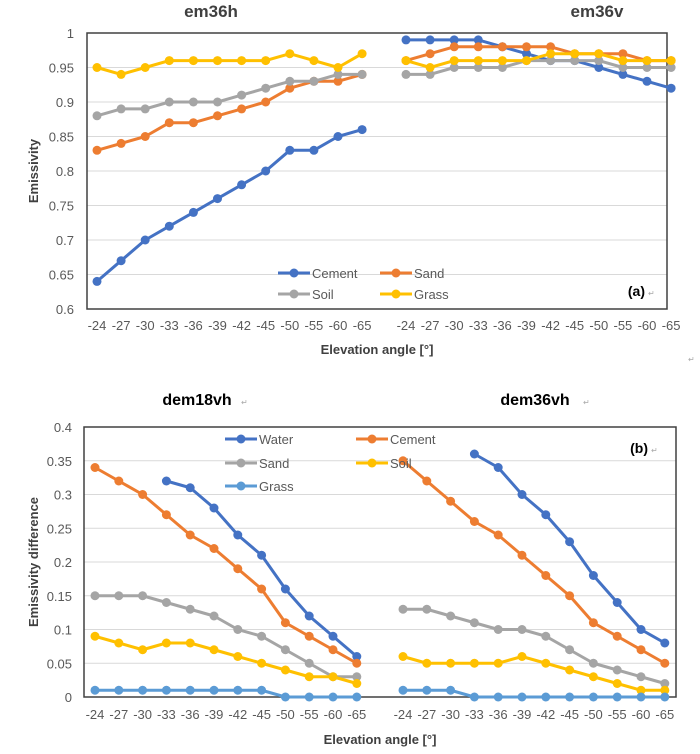 The image size is (700, 754). I want to click on y-tick-label: 0.3, so click(63, 495).